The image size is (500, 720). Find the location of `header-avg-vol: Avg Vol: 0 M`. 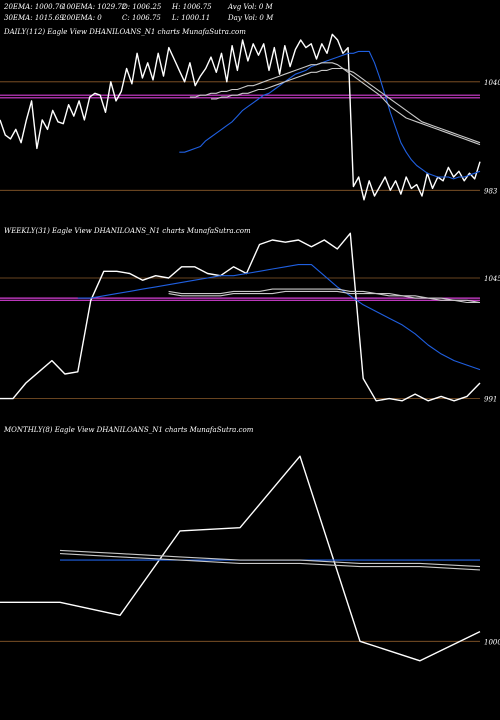

header-avg-vol: Avg Vol: 0 M is located at coordinates (250, 7).